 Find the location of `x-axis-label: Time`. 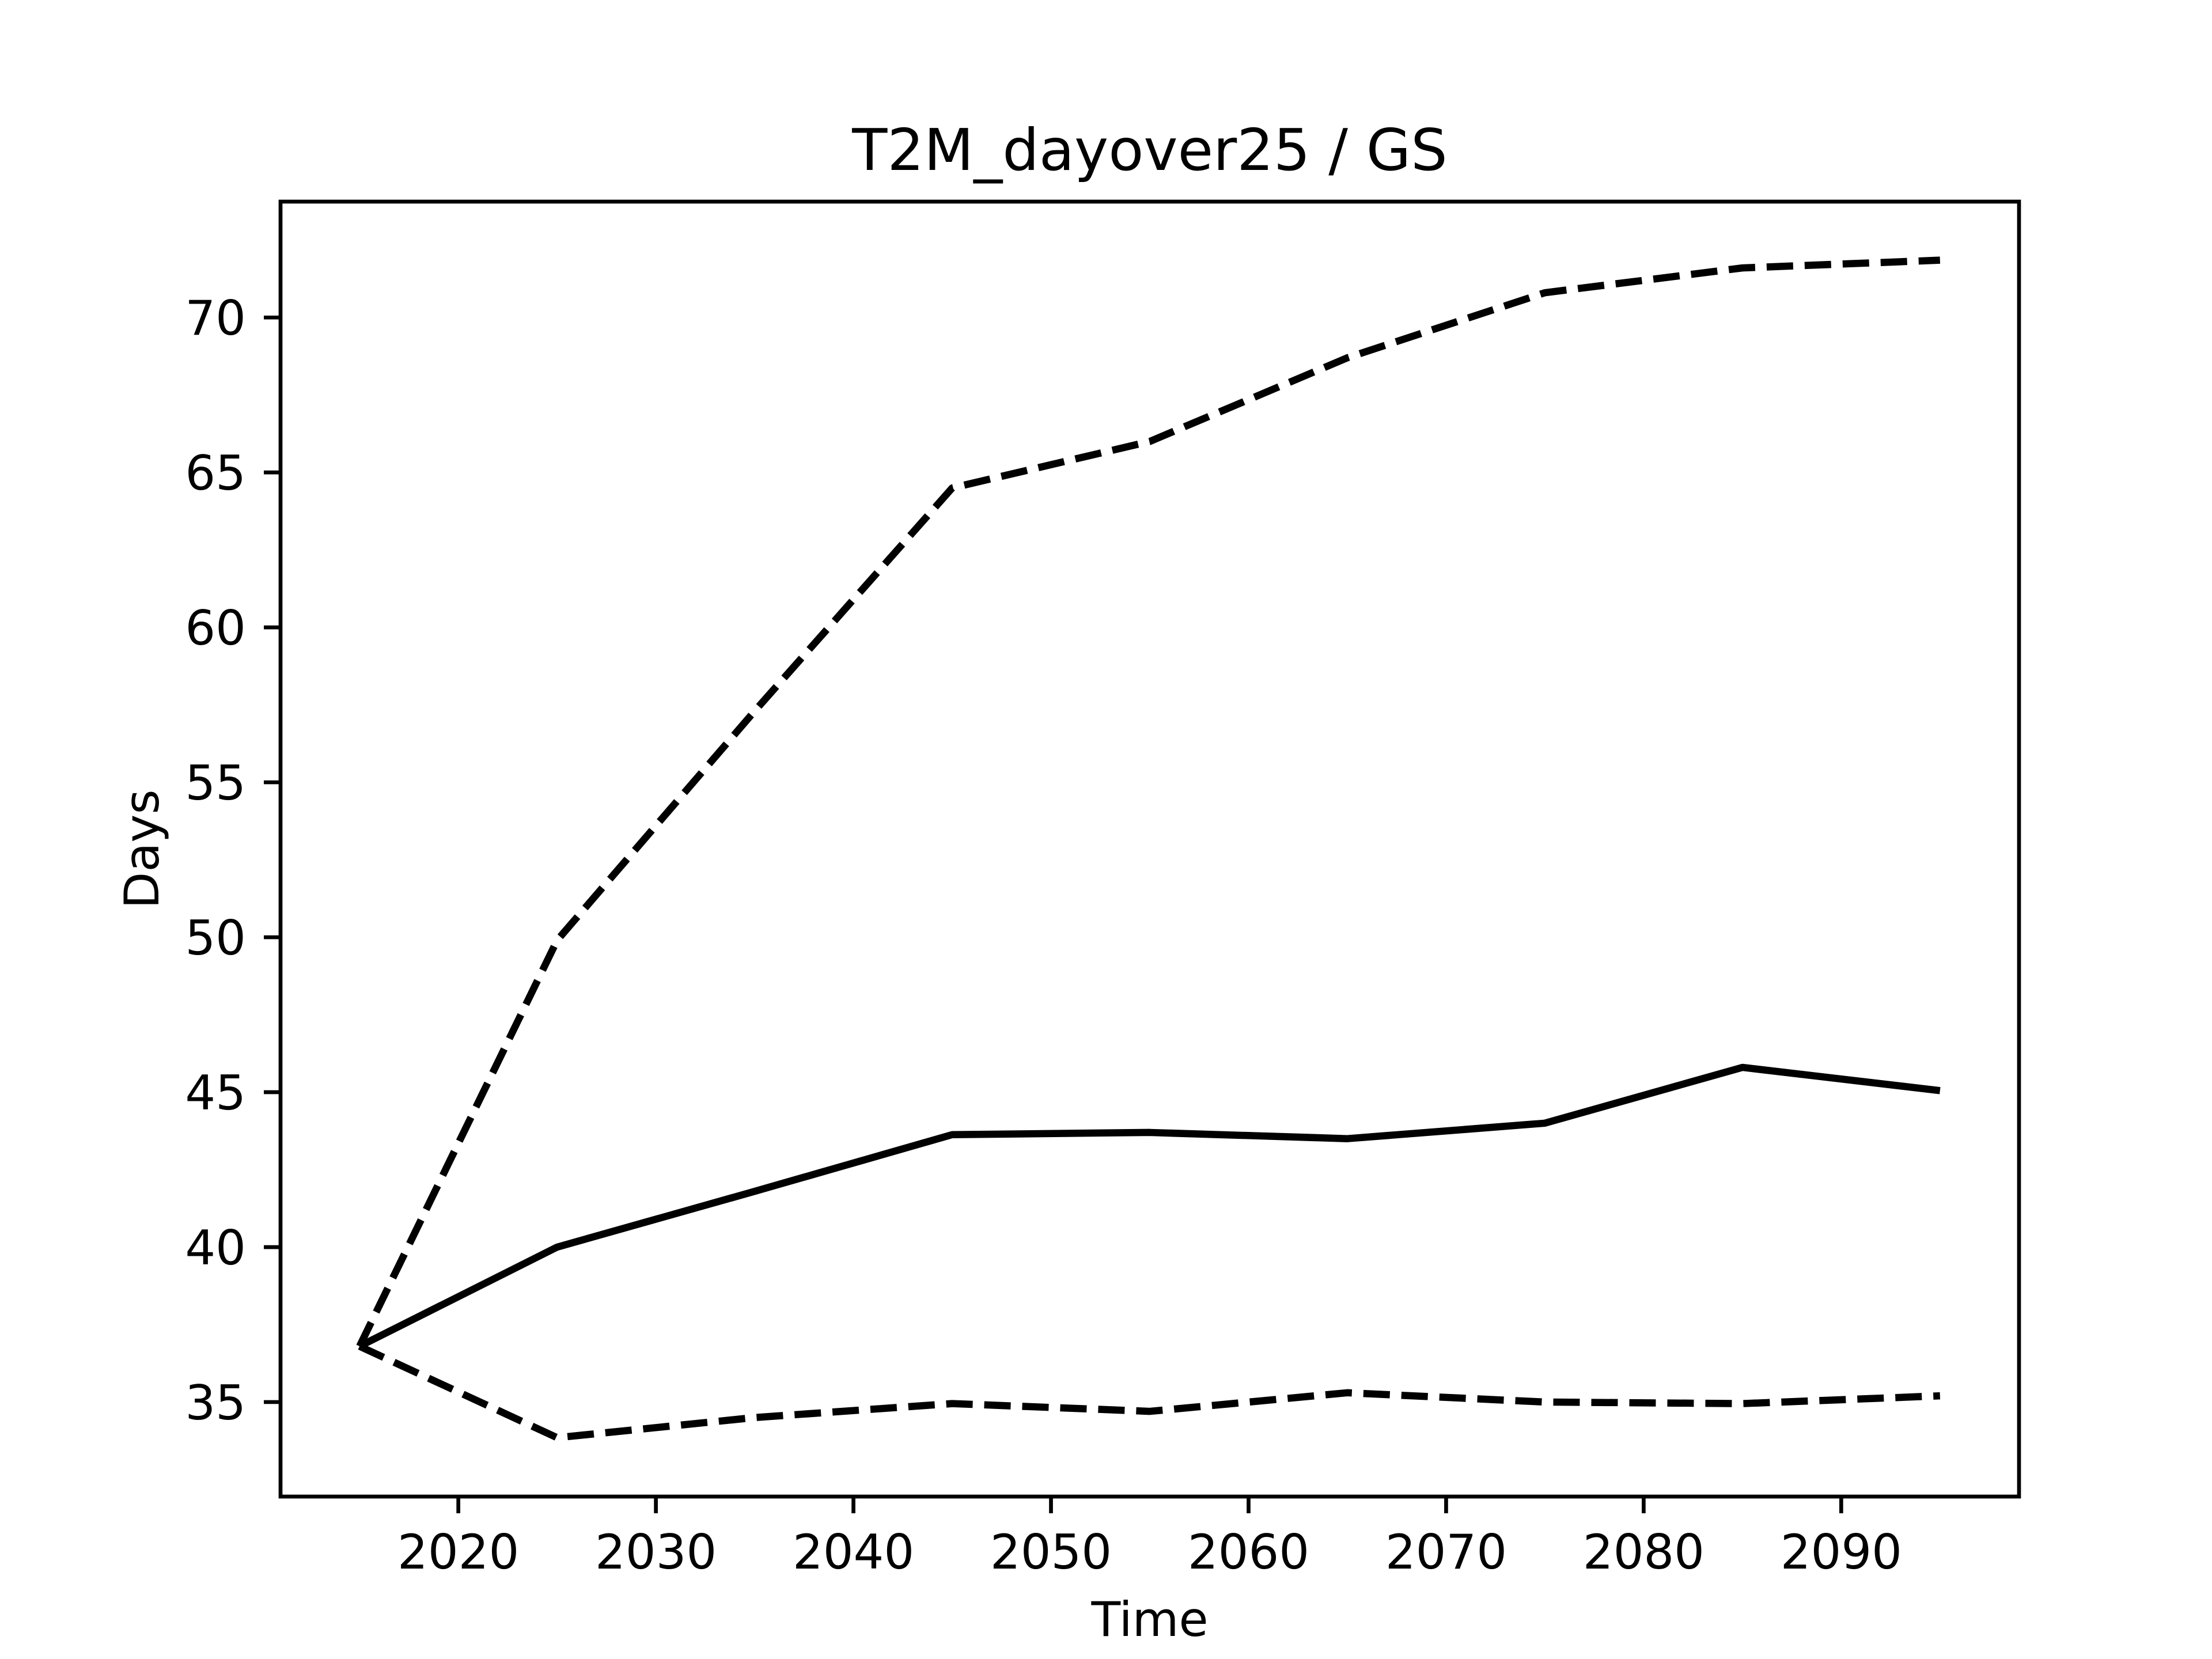

x-axis-label: Time is located at coordinates (1149, 1619).